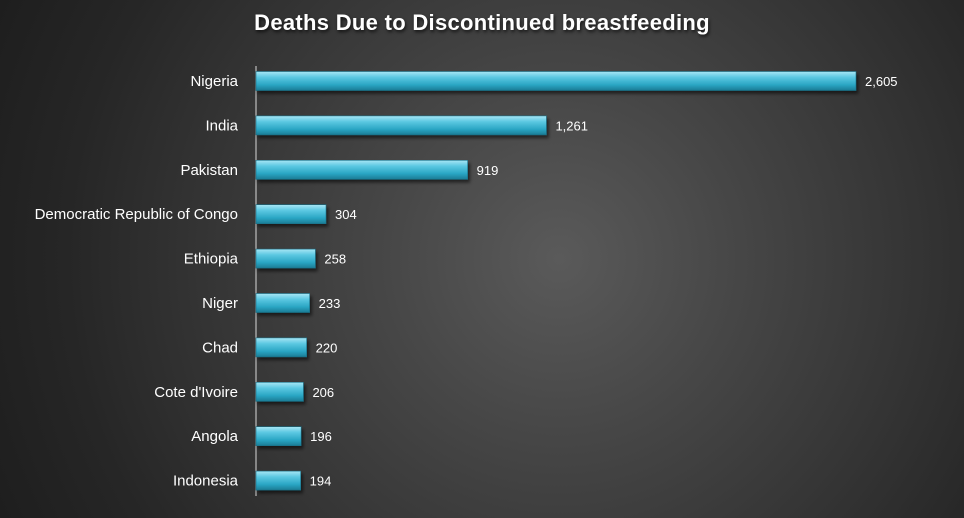 Image resolution: width=964 pixels, height=518 pixels. I want to click on value-label: 220, so click(327, 347).